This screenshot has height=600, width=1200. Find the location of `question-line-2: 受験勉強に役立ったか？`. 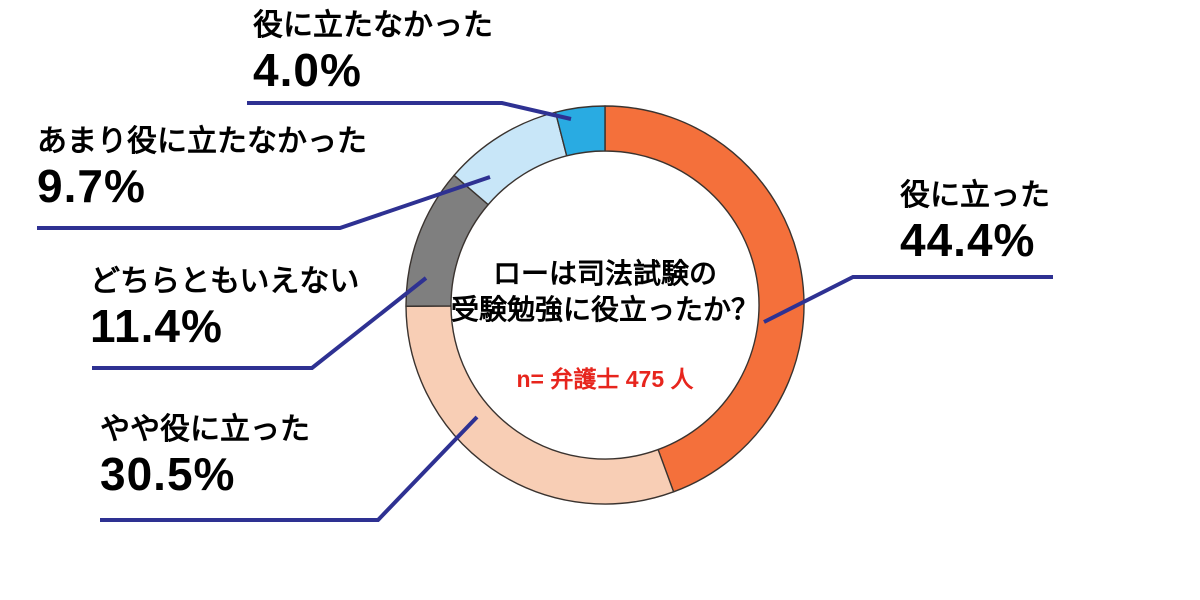

question-line-2: 受験勉強に役立ったか？ is located at coordinates (604, 309).